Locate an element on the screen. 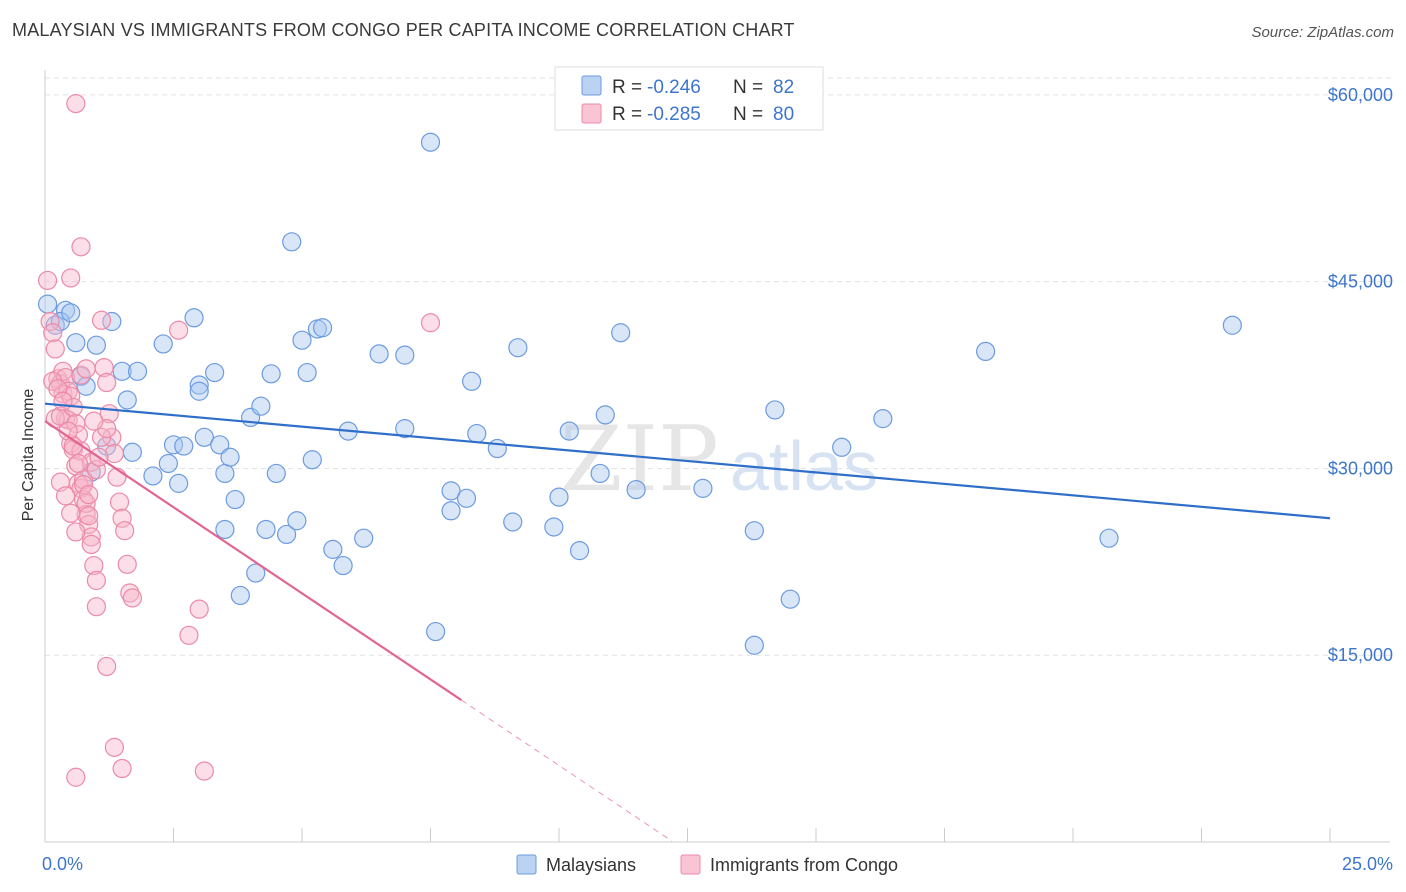 This screenshot has height=892, width=1406. source-note: Source: ZipAtlas.com is located at coordinates (1322, 32).